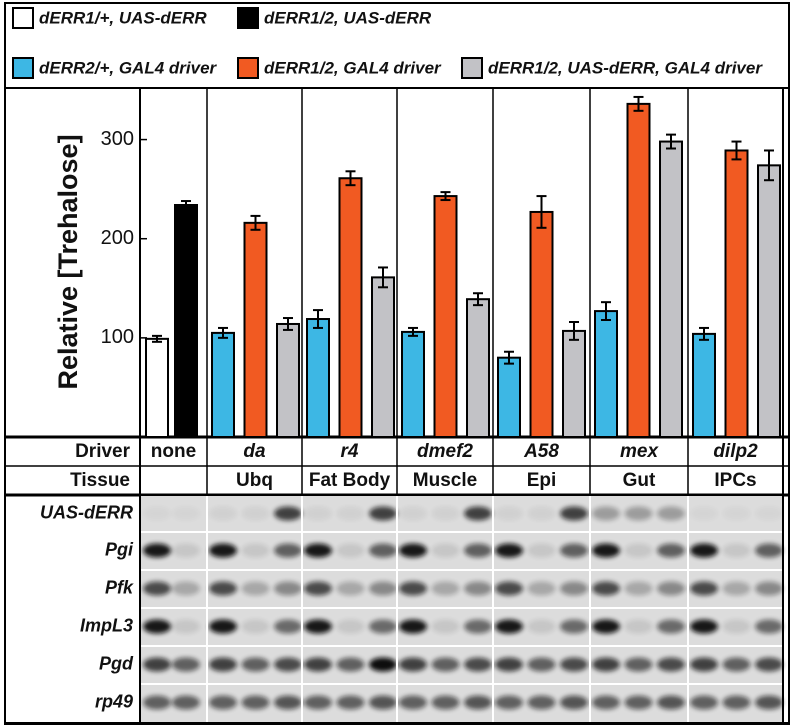 This screenshot has height=728, width=795. What do you see at coordinates (445, 451) in the screenshot?
I see `driver-label: dmef2` at bounding box center [445, 451].